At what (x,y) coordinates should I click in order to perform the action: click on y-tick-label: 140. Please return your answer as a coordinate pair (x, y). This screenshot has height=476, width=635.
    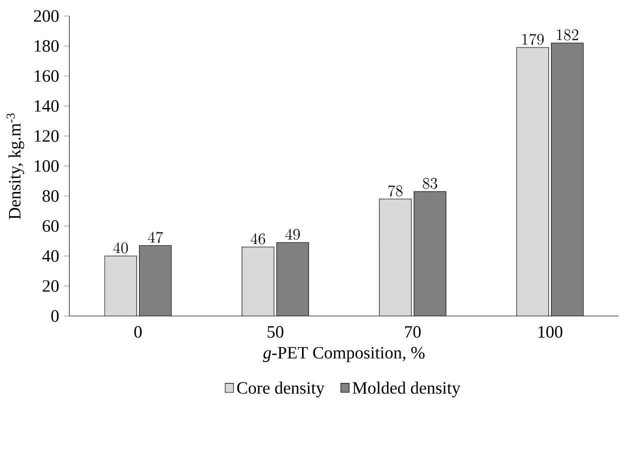
    Looking at the image, I should click on (46, 106).